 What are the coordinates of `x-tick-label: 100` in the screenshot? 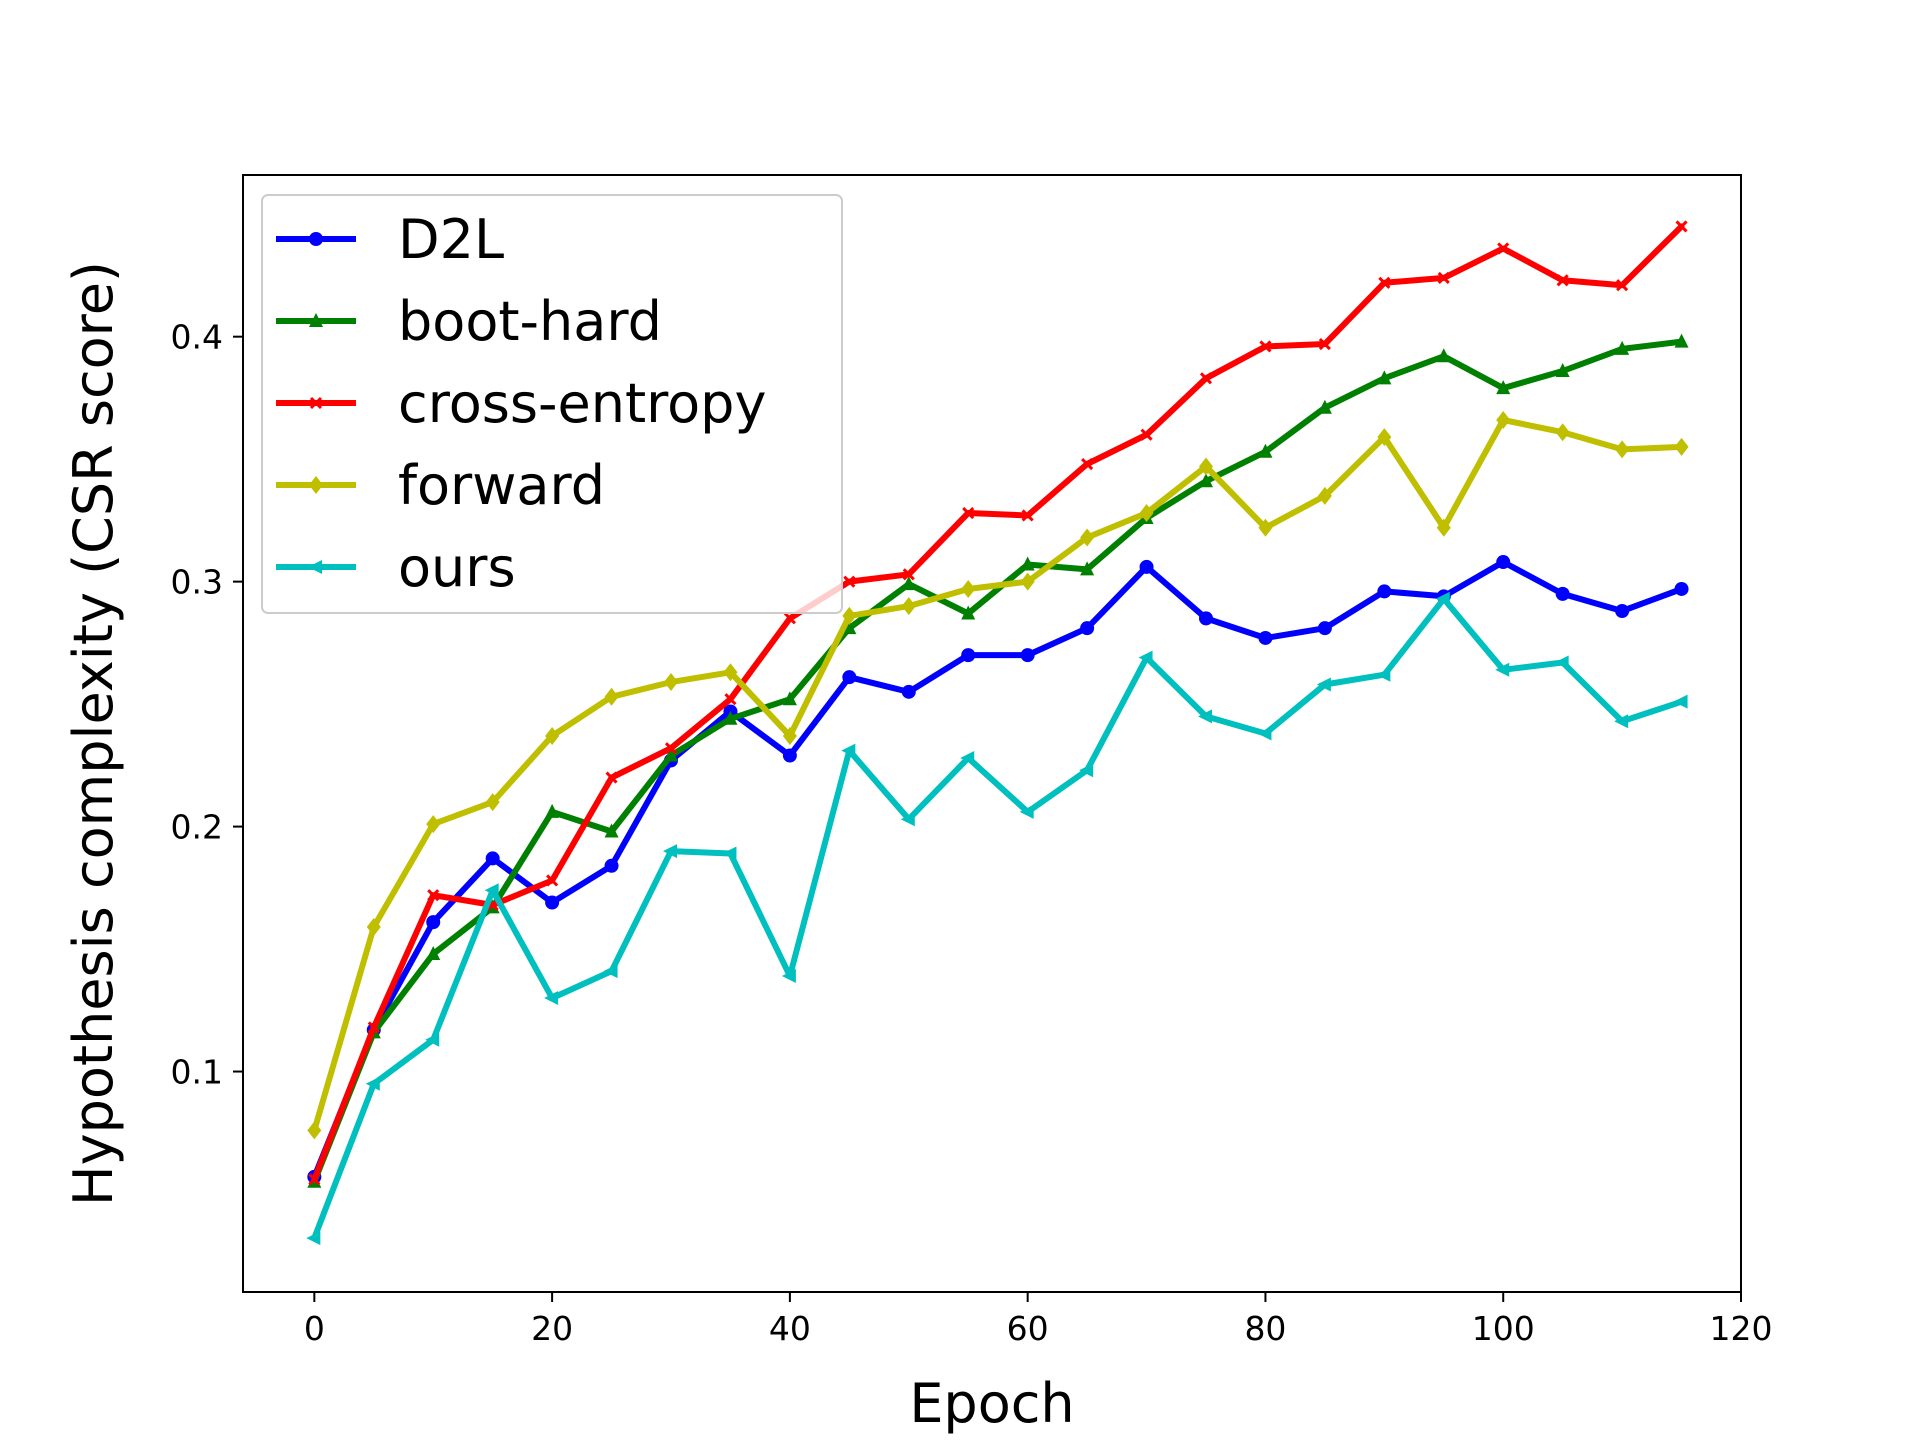 It's located at (1503, 1328).